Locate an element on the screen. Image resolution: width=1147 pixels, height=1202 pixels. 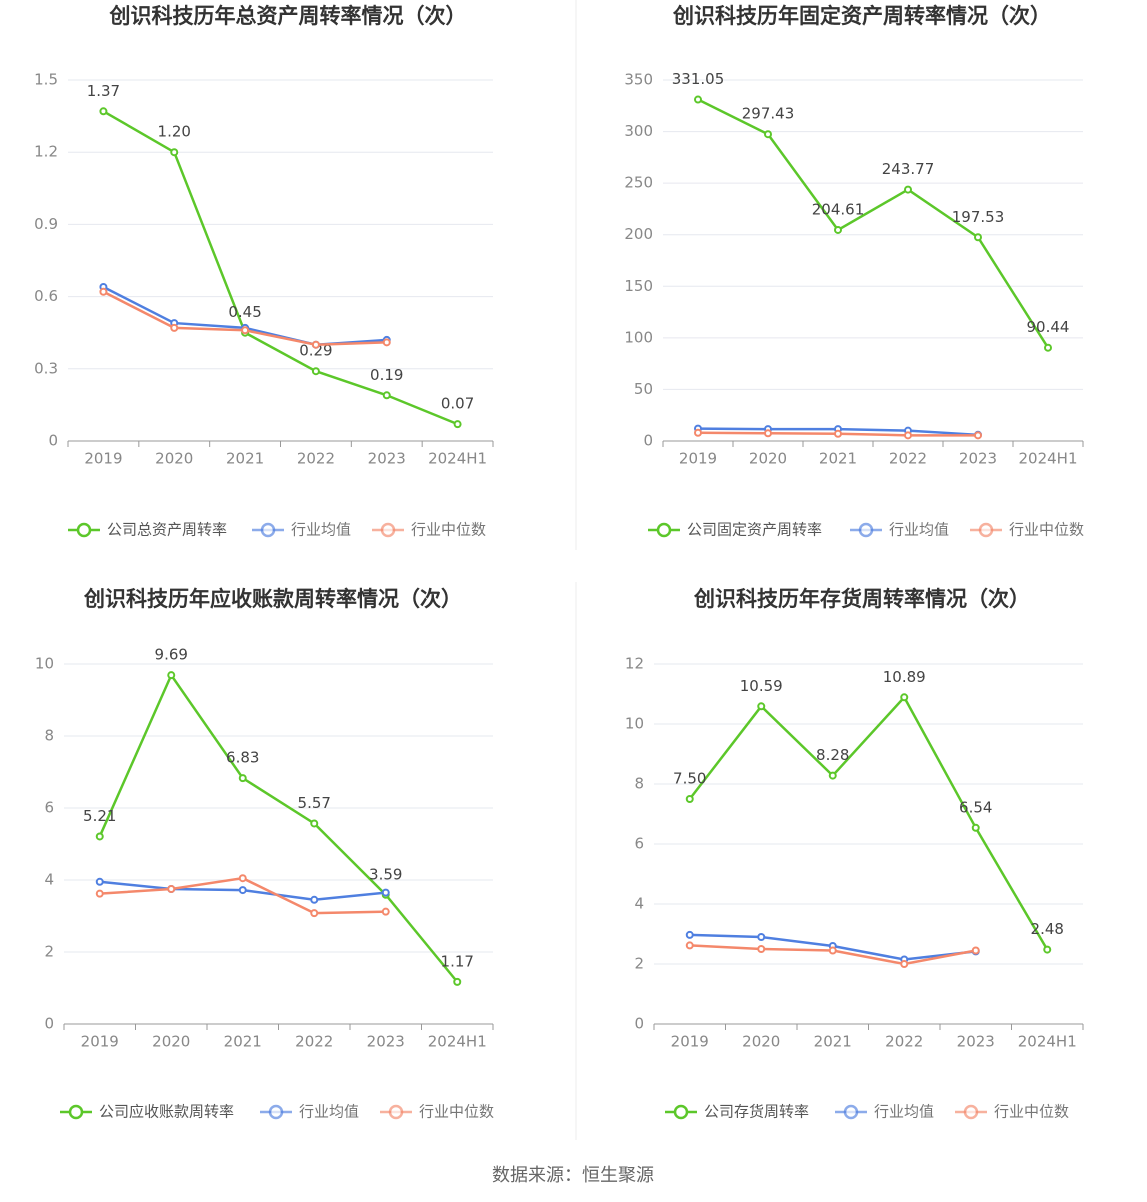
y-tick-label: 2 is located at coordinates (639, 964).